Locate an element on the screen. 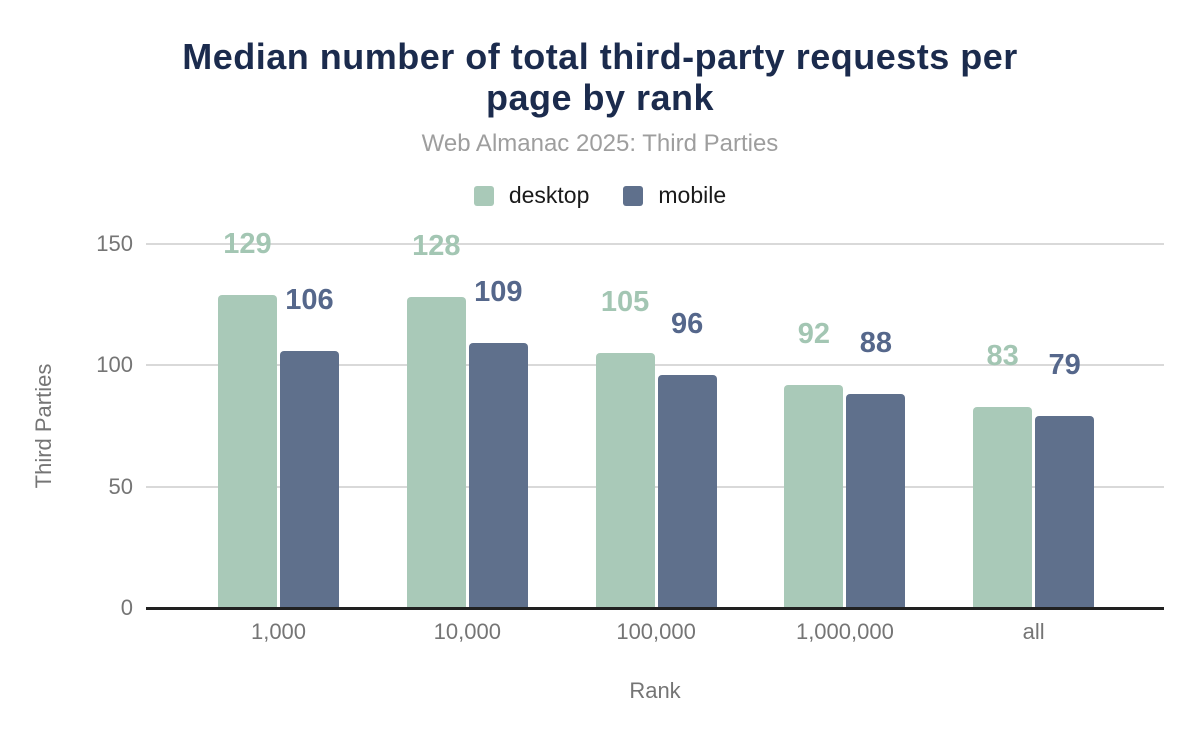 This screenshot has height=742, width=1200. x-tick-label: all is located at coordinates (1033, 631).